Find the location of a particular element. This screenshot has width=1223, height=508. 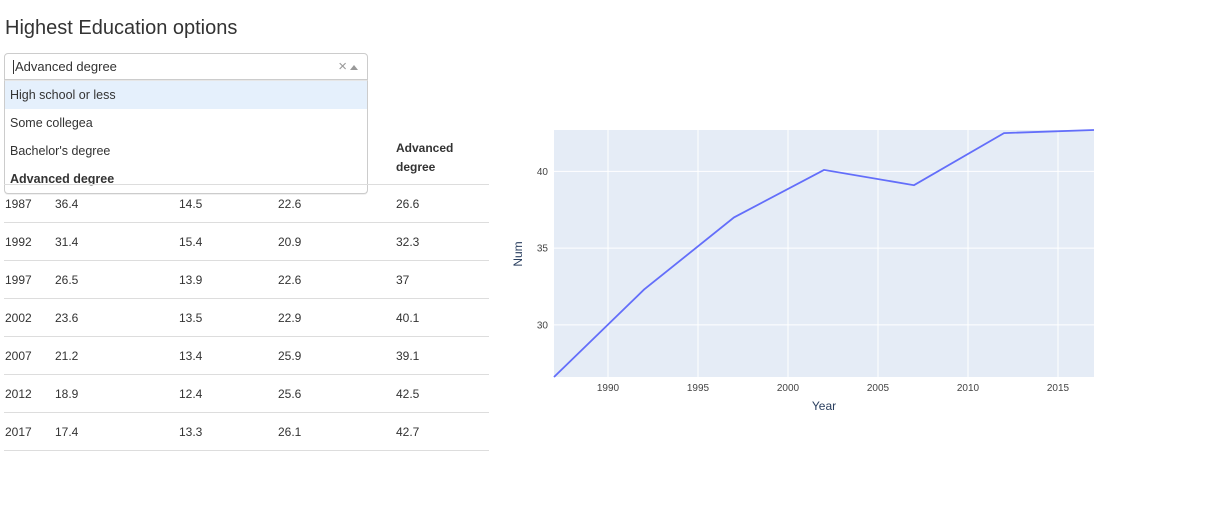

dropdown-control: Advanced degree × is located at coordinates (186, 66).